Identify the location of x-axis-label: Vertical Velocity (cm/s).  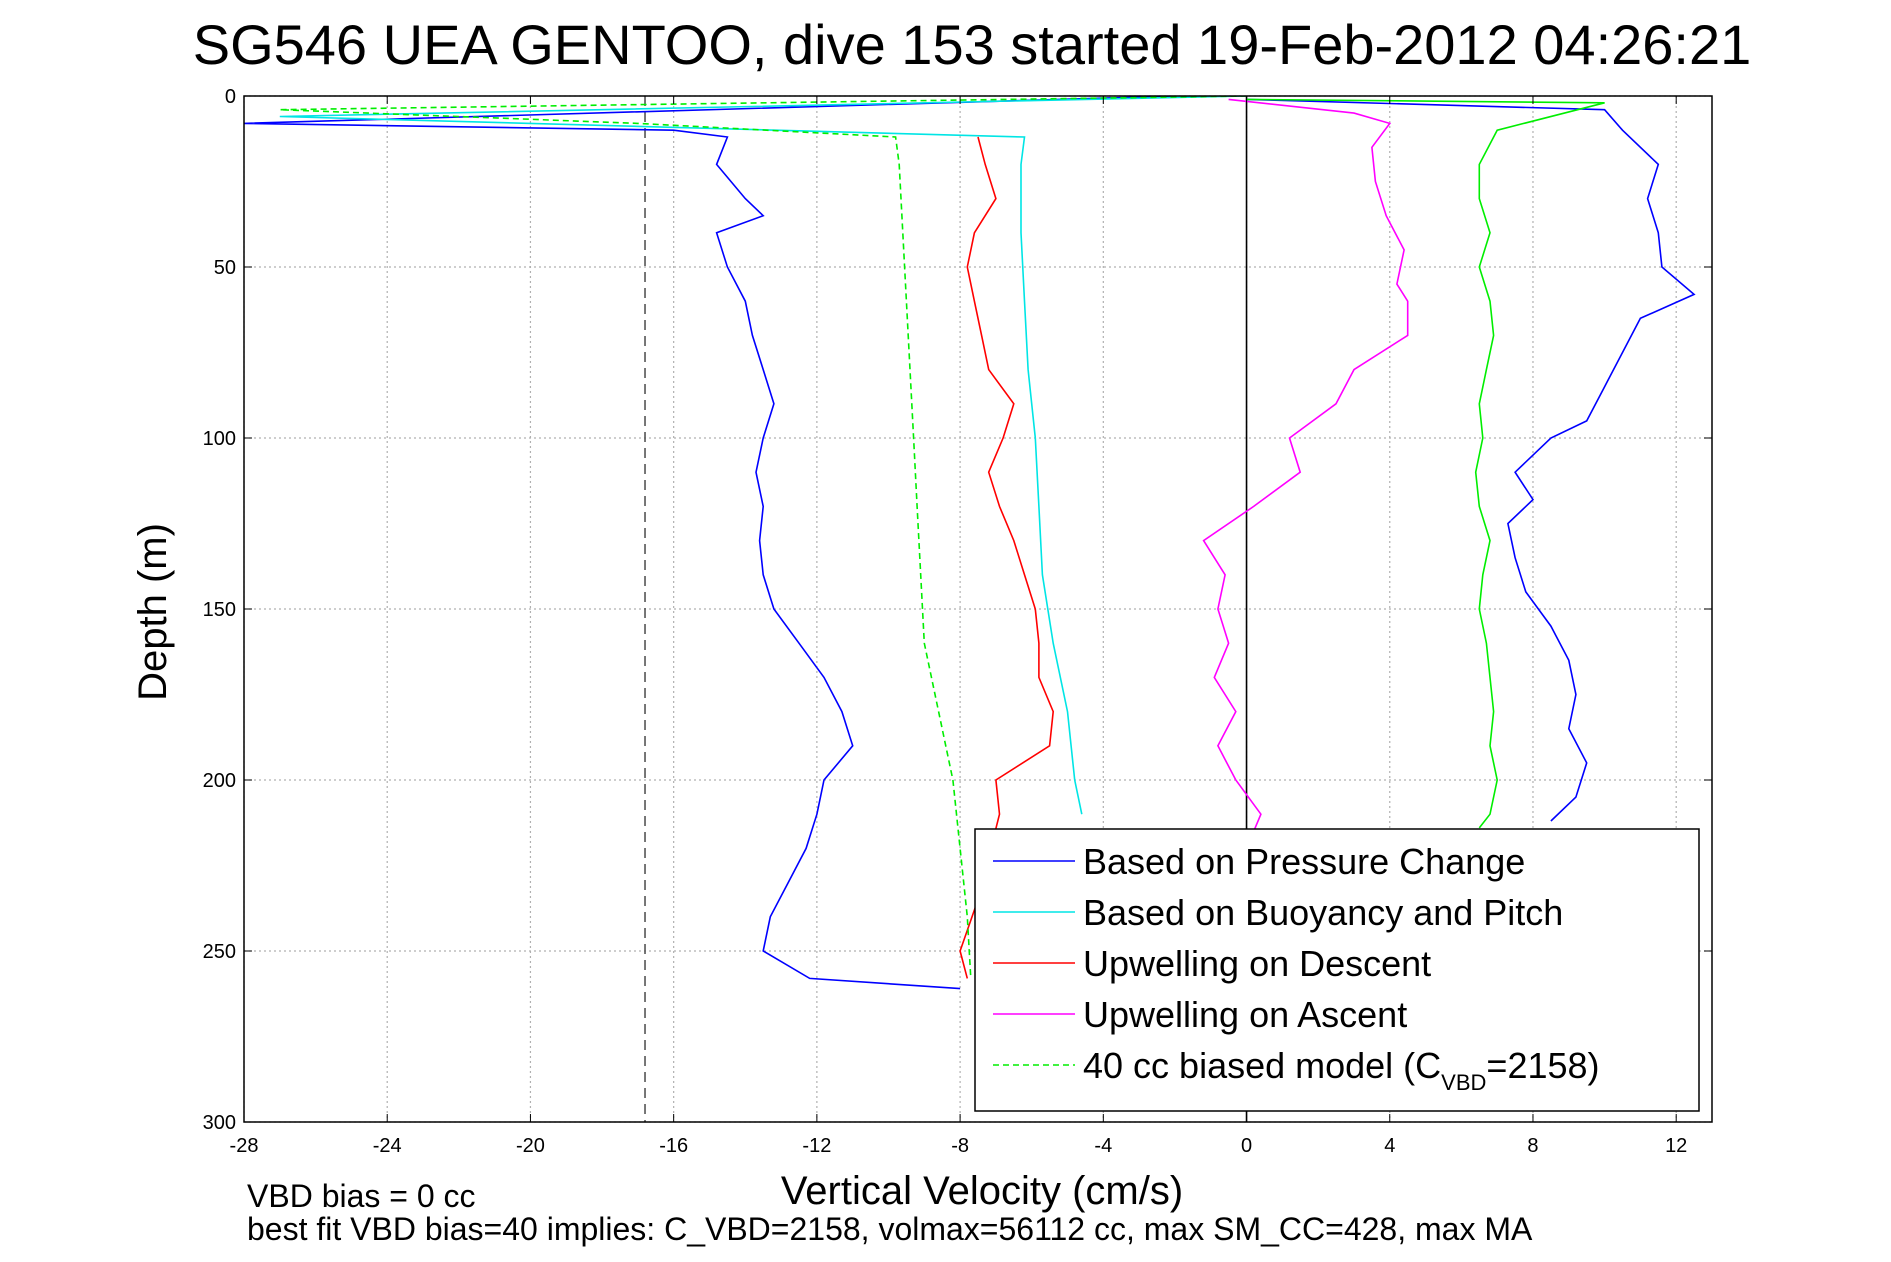
(982, 1191).